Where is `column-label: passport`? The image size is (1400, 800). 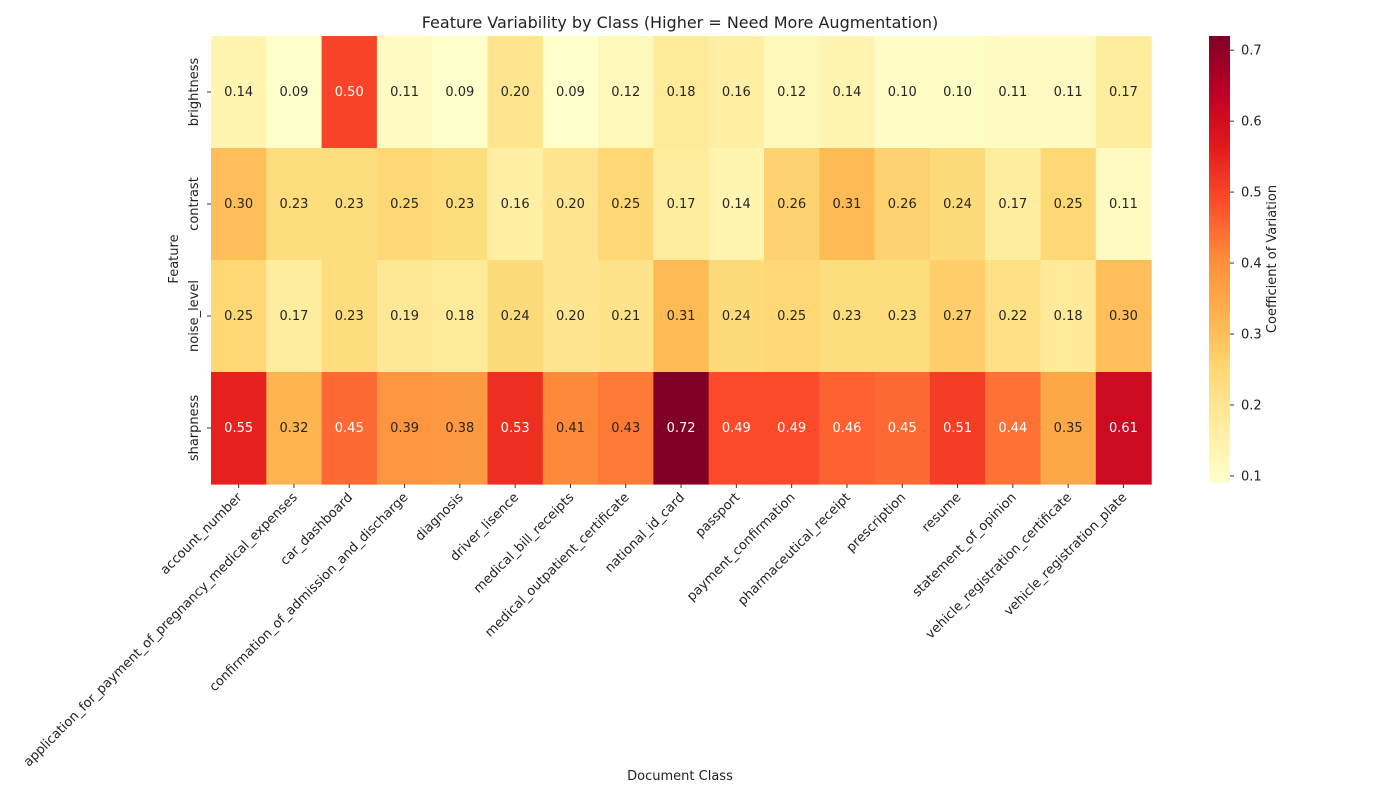 column-label: passport is located at coordinates (718, 515).